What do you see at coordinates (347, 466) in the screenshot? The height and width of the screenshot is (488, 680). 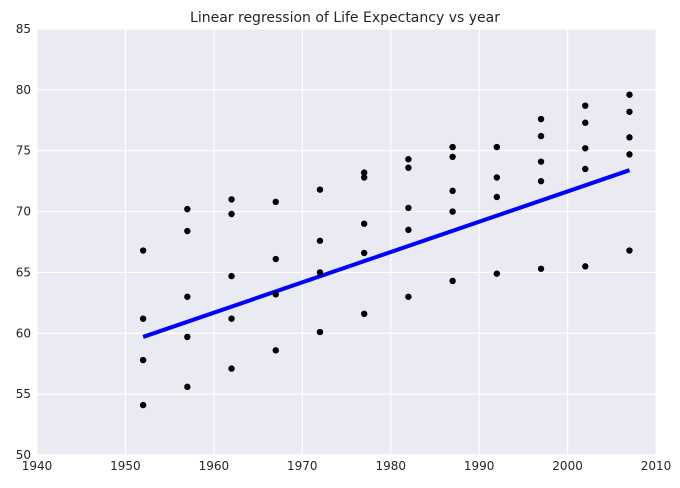 I see `x-tick-labels: 1940 1950 1960 1970 1980 1990 2000 2010` at bounding box center [347, 466].